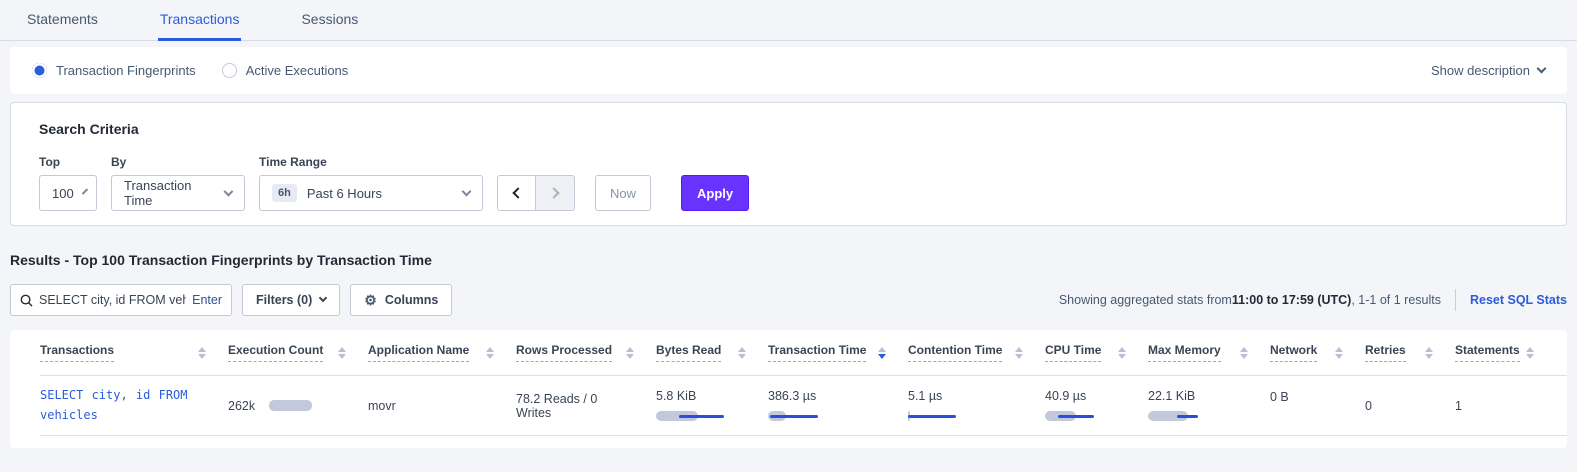  What do you see at coordinates (134, 352) in the screenshot?
I see `column-header-transactions: Transactions` at bounding box center [134, 352].